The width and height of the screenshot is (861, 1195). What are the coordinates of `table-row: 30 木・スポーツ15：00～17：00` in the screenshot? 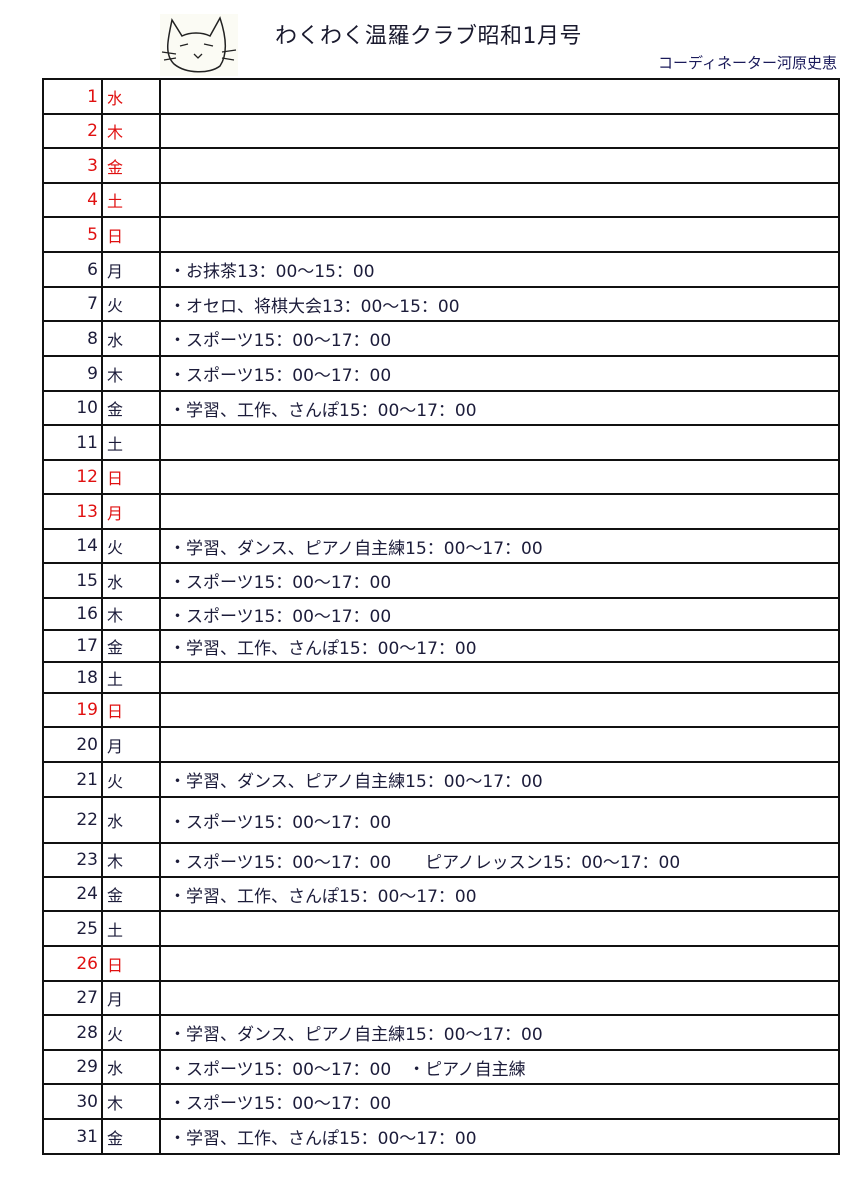 It's located at (441, 1101).